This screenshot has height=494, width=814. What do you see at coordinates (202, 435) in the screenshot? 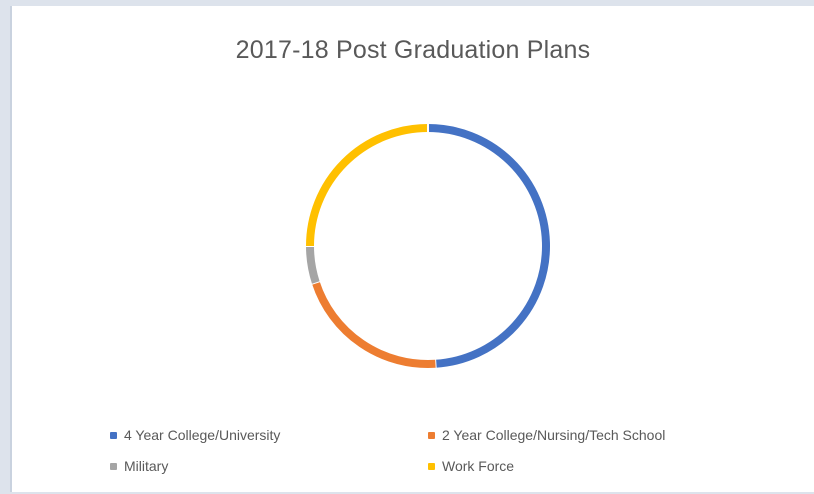
I see `legend-label-4-year-college: 4 Year College/University` at bounding box center [202, 435].